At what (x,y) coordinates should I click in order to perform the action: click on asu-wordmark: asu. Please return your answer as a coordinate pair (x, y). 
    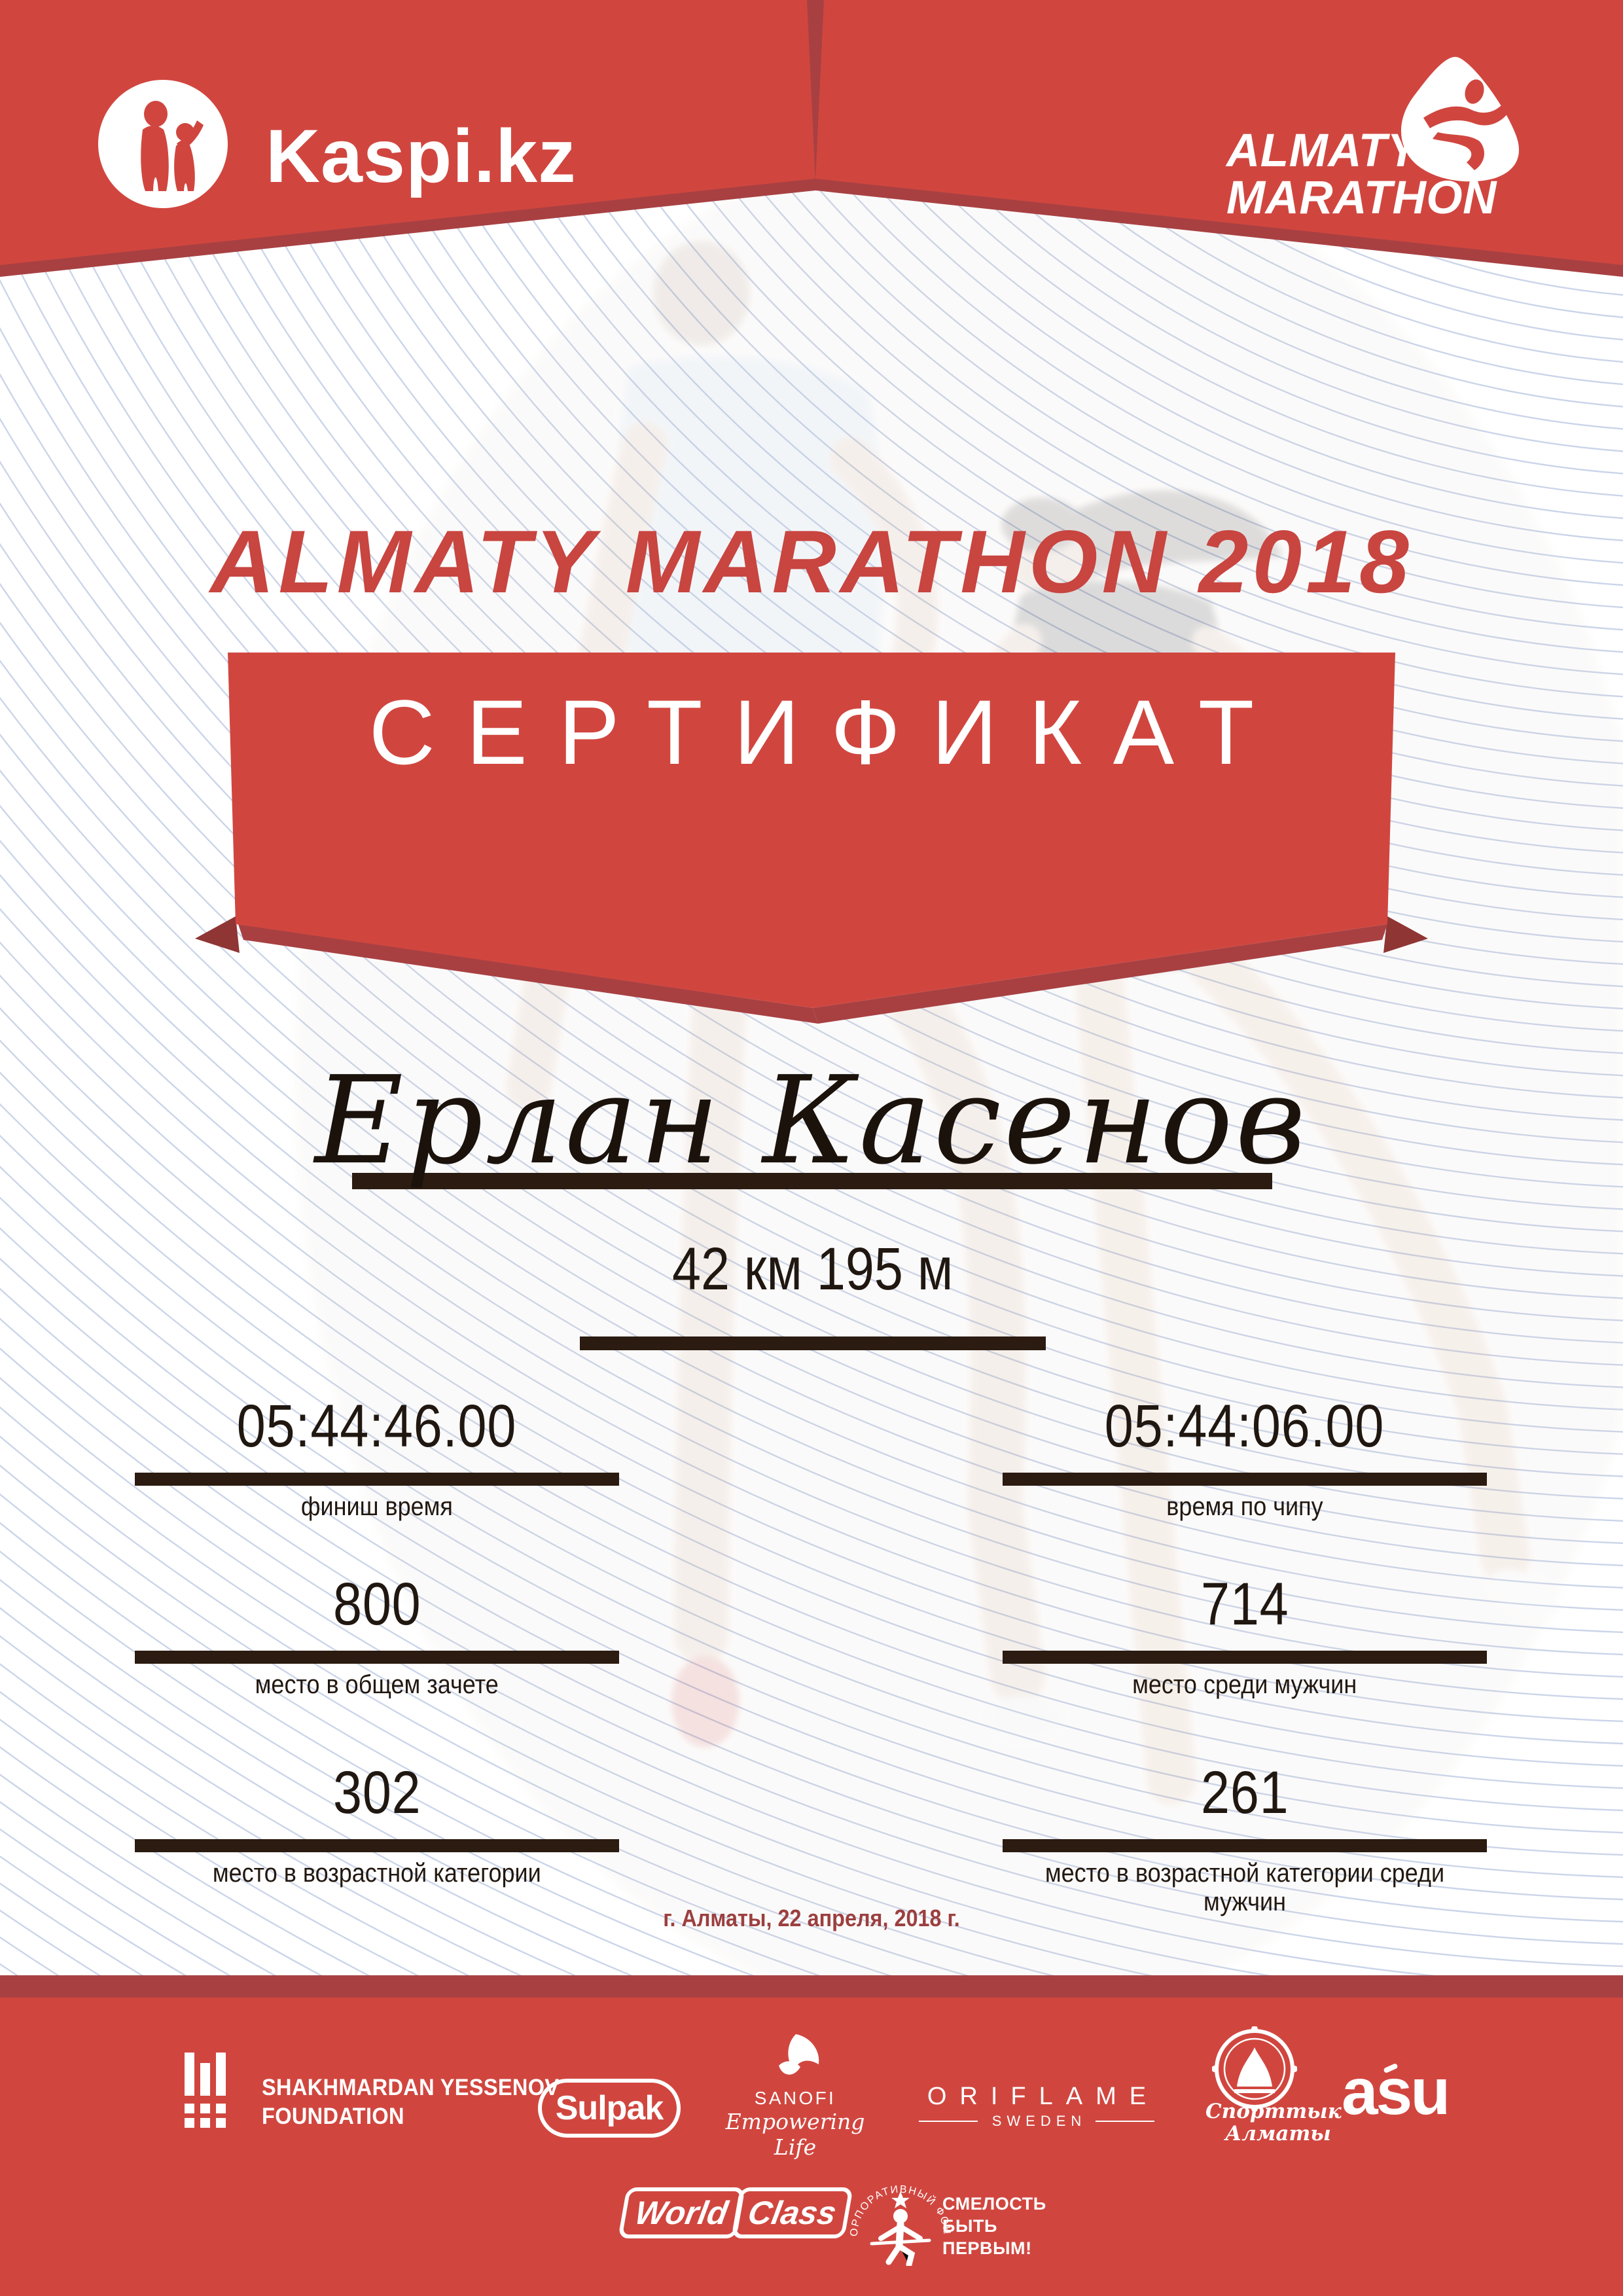
    Looking at the image, I should click on (1396, 2091).